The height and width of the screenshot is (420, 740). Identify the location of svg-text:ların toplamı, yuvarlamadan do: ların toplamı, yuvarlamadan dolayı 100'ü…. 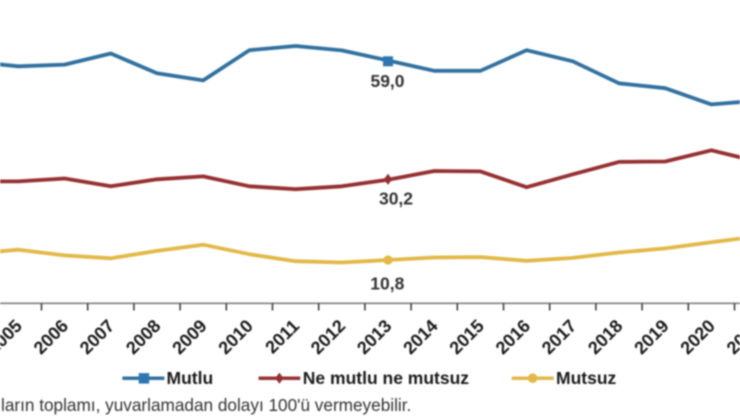
(206, 405).